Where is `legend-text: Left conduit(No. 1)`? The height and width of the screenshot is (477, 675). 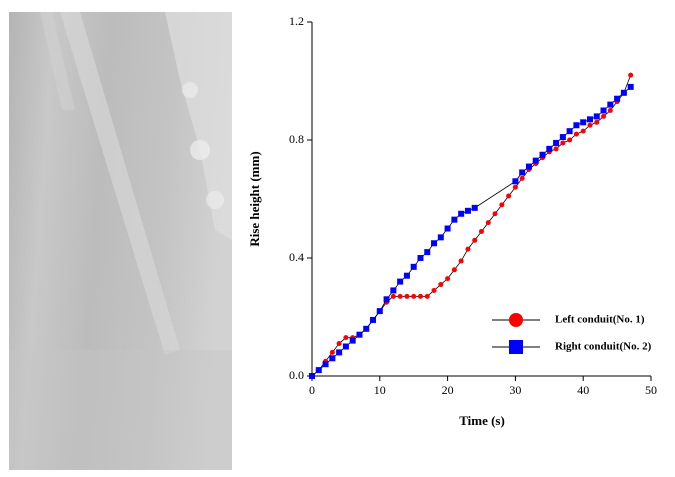
legend-text: Left conduit(No. 1) is located at coordinates (600, 320).